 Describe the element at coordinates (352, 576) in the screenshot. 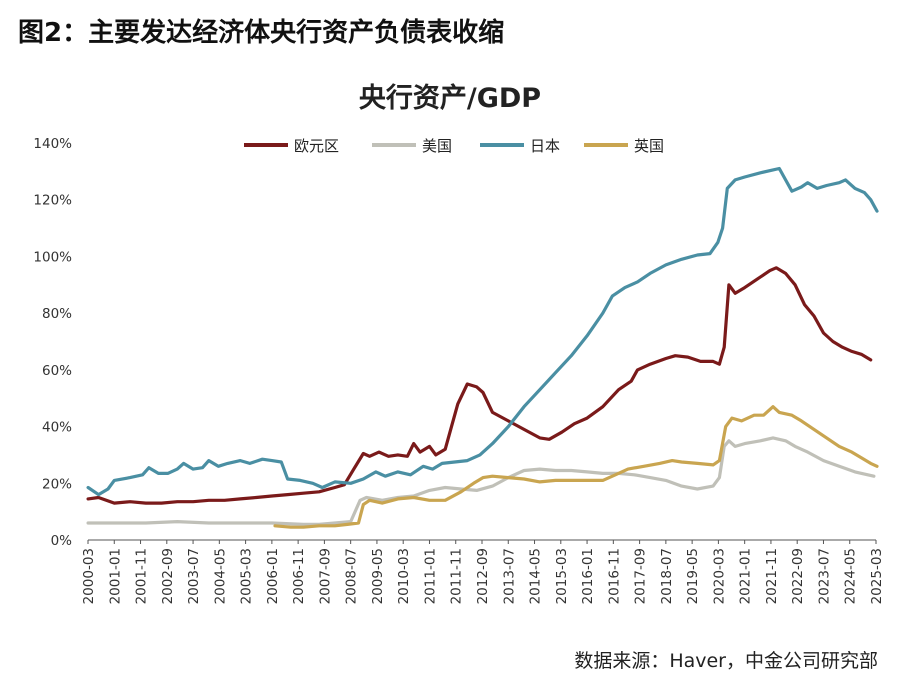

I see `x-tick-label: 2008-07` at that location.